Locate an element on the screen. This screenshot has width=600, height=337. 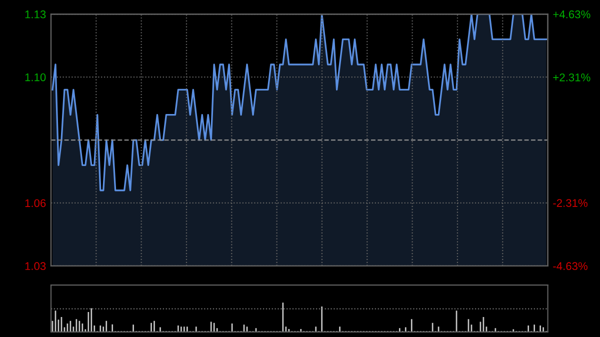
y2-tick-label: +2.31% is located at coordinates (571, 77).